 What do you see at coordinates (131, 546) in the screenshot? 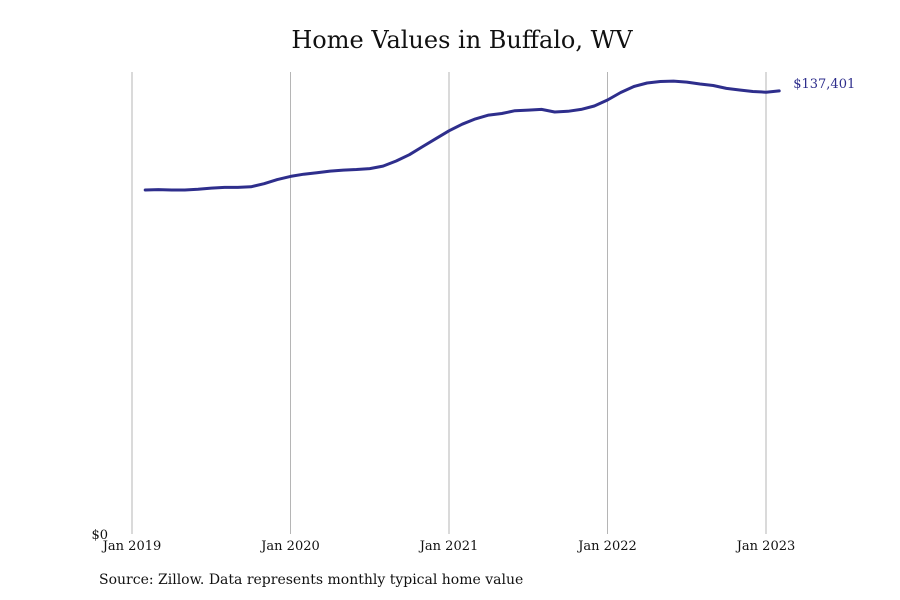
I see `x-tick-label: Jan 2019` at bounding box center [131, 546].